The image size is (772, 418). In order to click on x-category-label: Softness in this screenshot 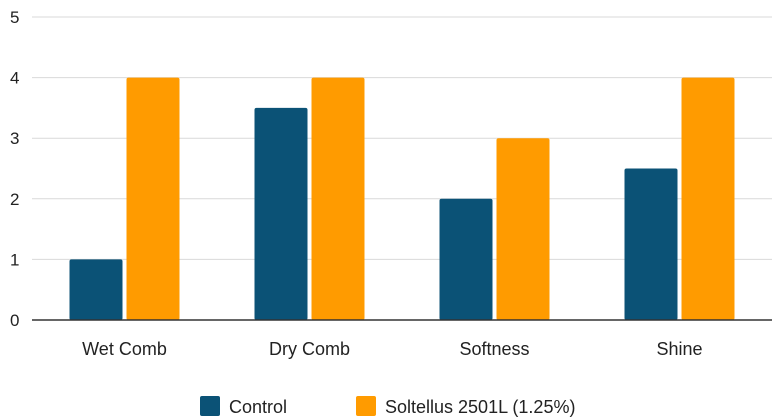, I will do `click(494, 349)`.